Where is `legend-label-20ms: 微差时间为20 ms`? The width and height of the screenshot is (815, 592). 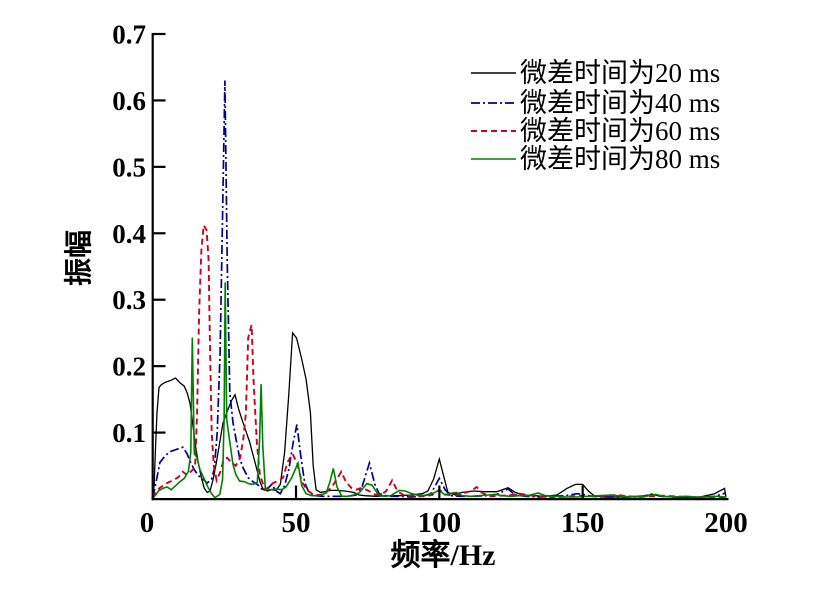
legend-label-20ms: 微差时间为20 ms is located at coordinates (620, 73).